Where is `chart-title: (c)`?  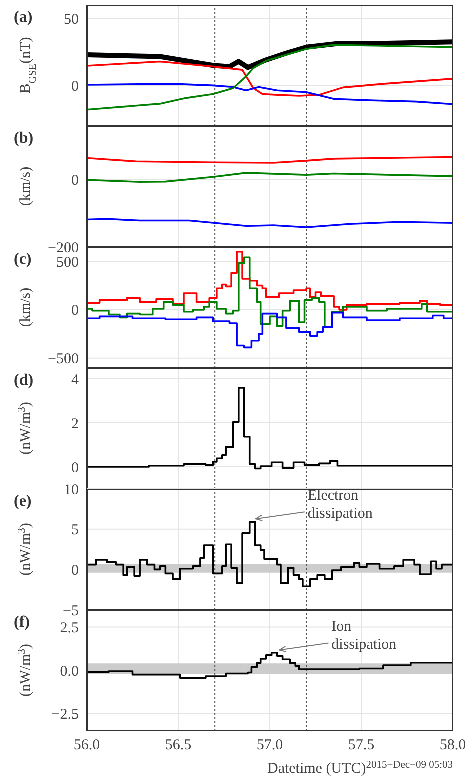
chart-title: (c) is located at coordinates (23, 260).